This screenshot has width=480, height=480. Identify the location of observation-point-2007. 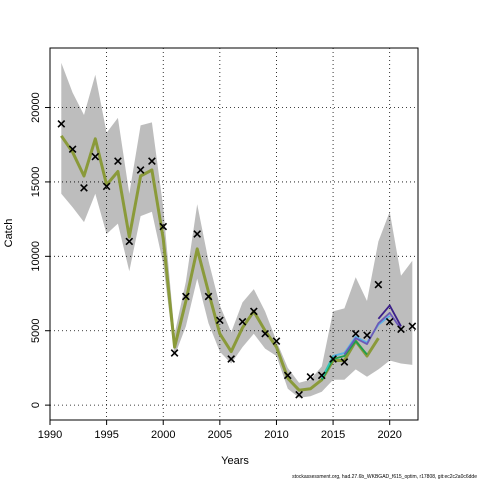
(242, 321).